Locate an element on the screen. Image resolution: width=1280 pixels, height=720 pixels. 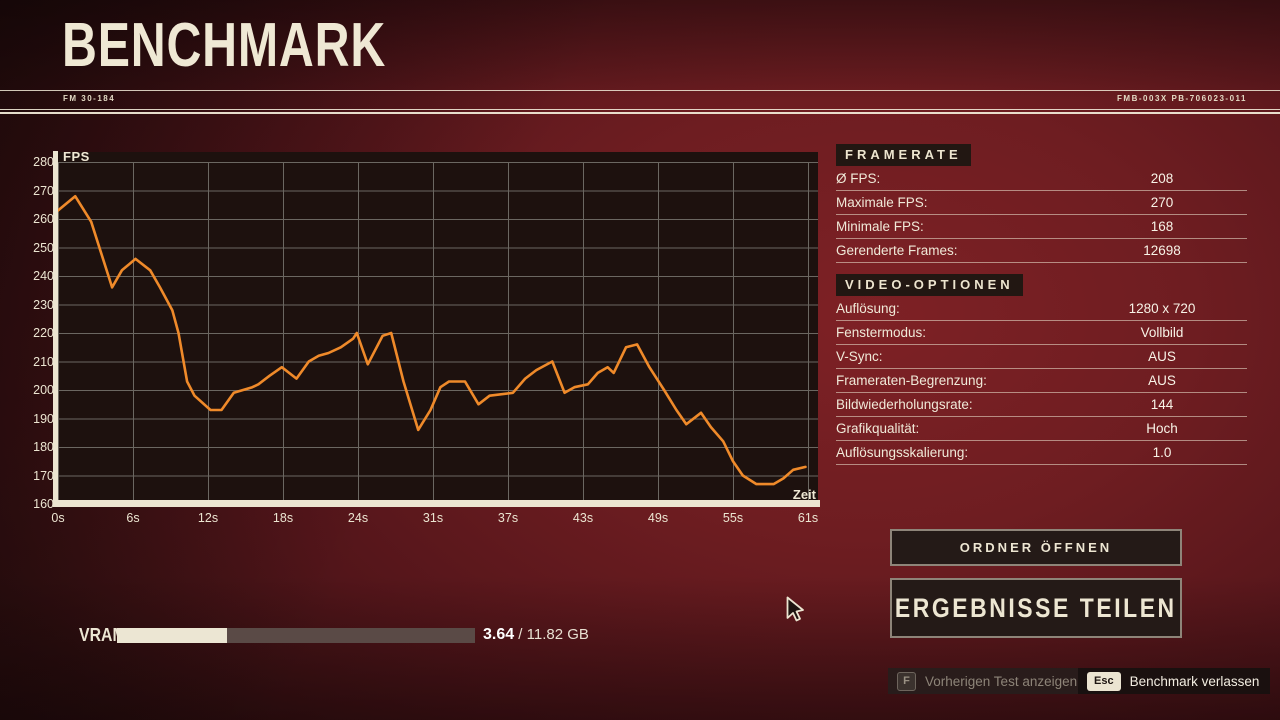
y-tick-label: 180 is located at coordinates (43, 447).